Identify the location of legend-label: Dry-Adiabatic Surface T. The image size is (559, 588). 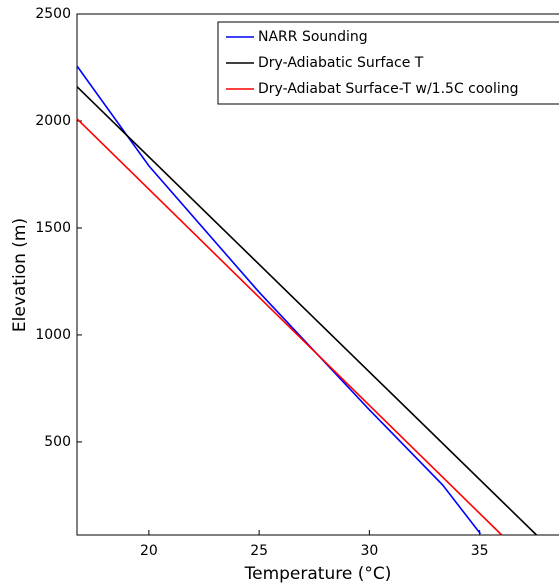
(341, 63).